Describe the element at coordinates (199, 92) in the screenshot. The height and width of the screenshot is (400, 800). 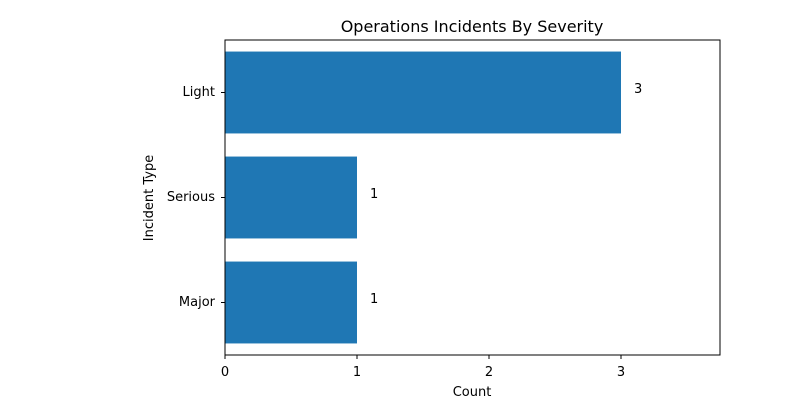
I see `y-tick-label-light: Light` at that location.